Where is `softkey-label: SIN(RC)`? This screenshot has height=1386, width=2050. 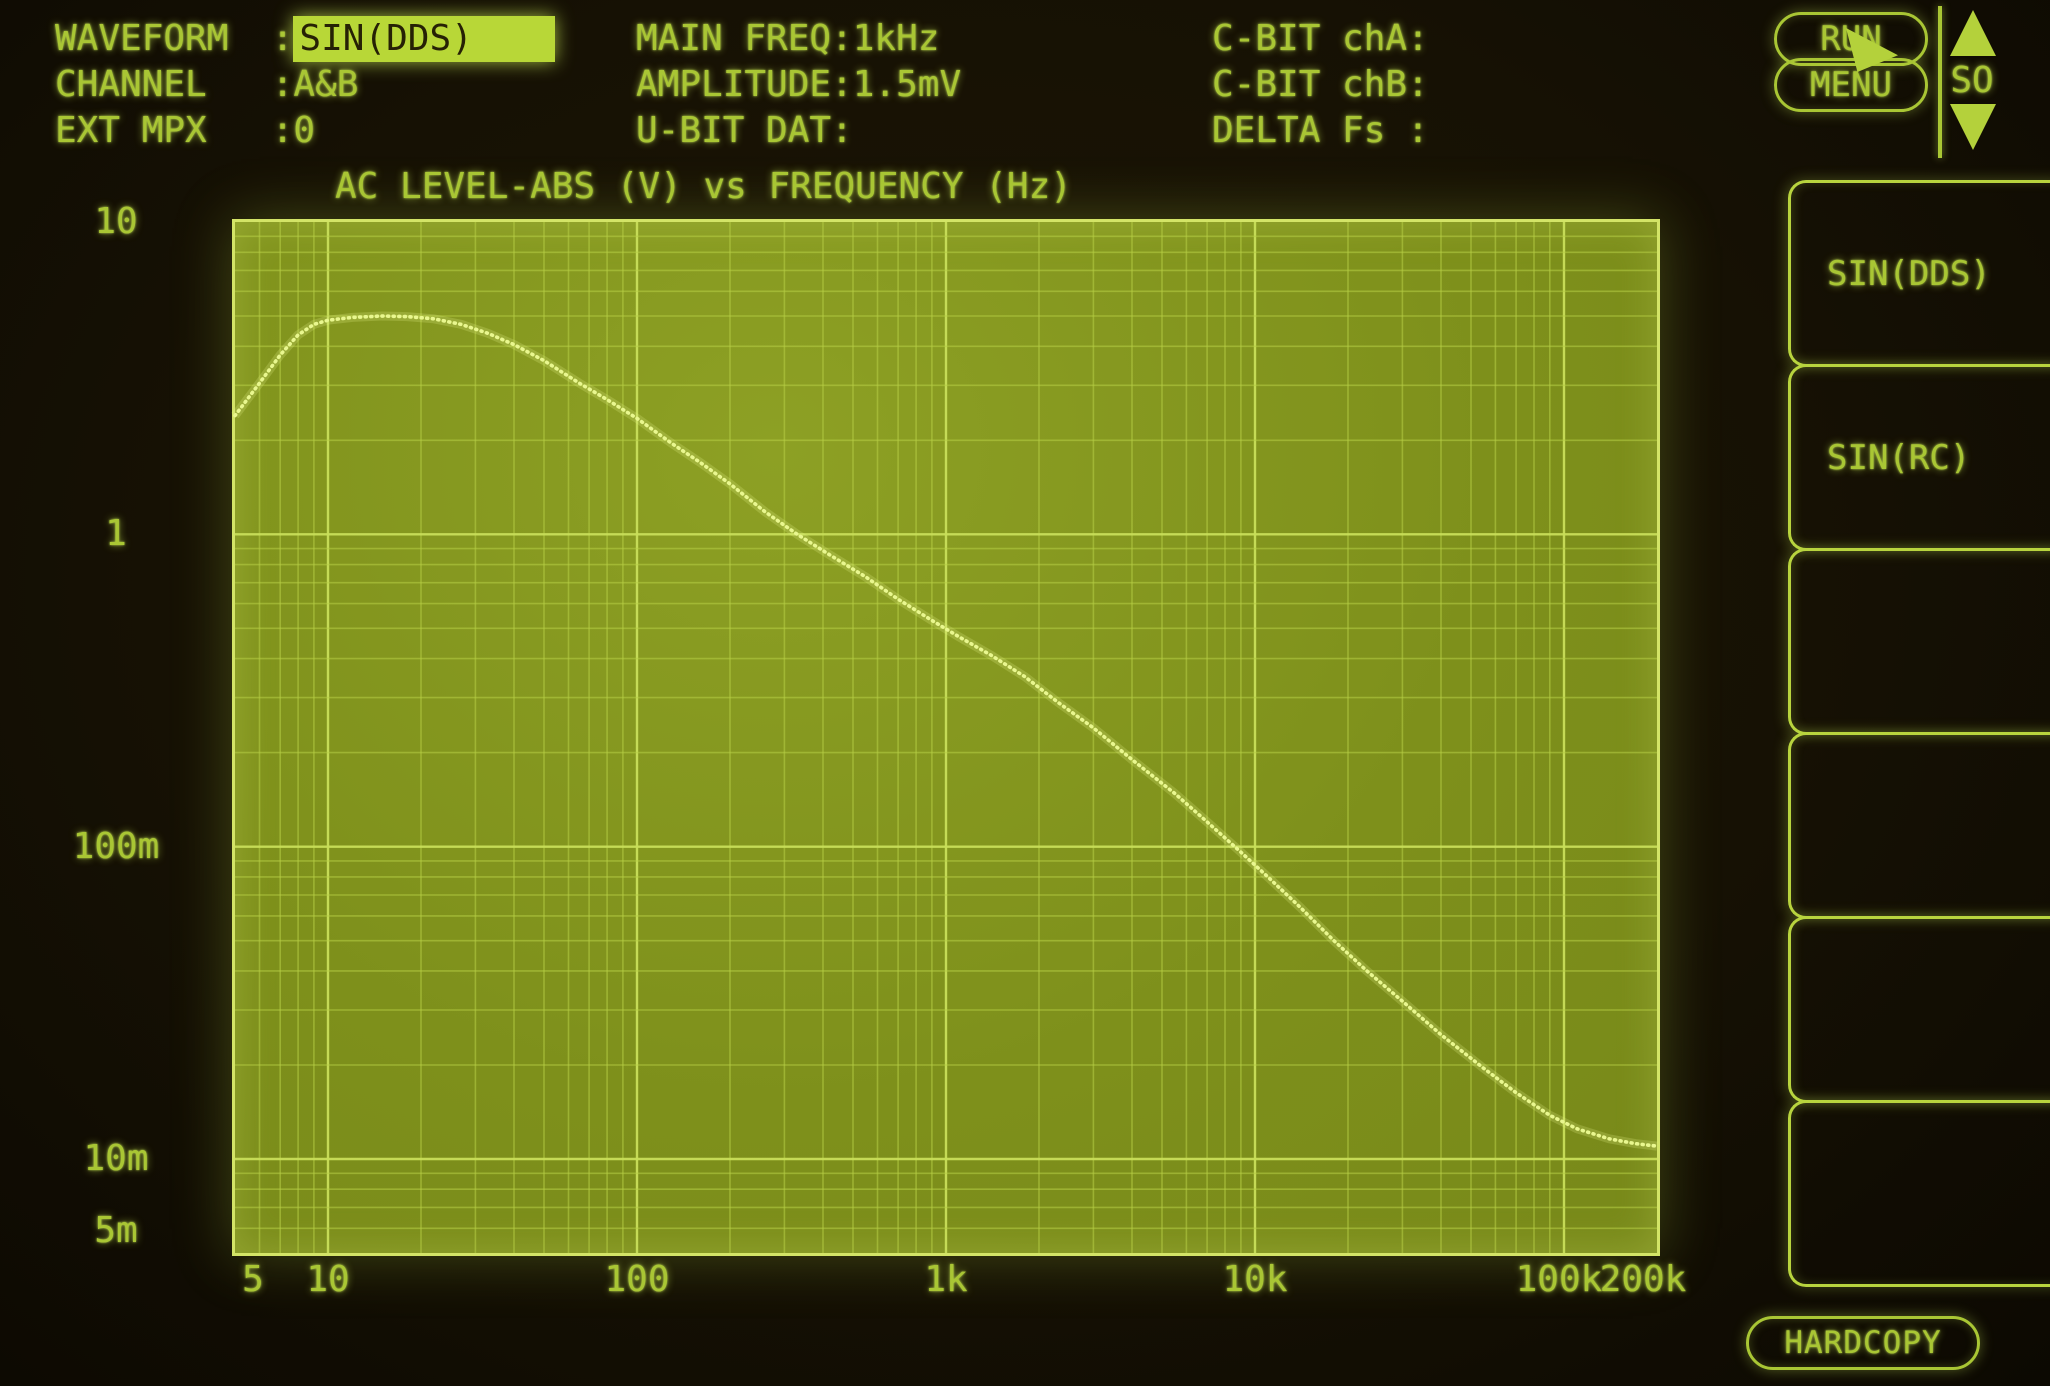 softkey-label: SIN(RC) is located at coordinates (1899, 457).